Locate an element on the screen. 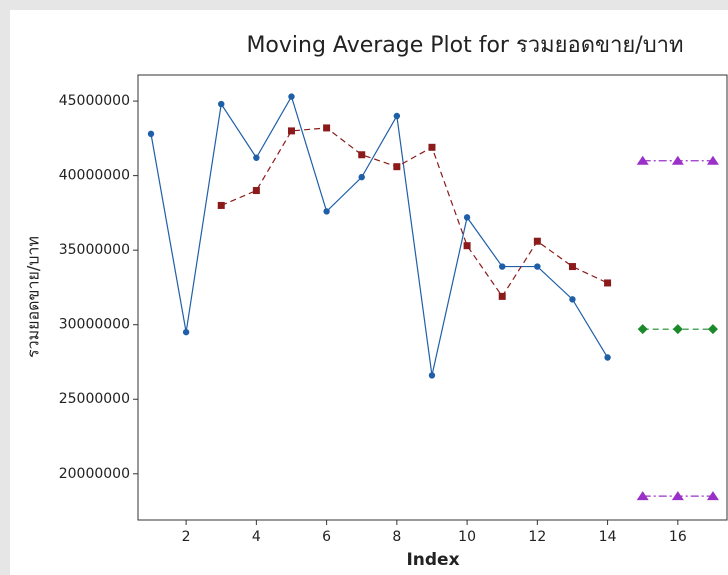 This screenshot has width=728, height=575. x-tick-label: 16 is located at coordinates (678, 537).